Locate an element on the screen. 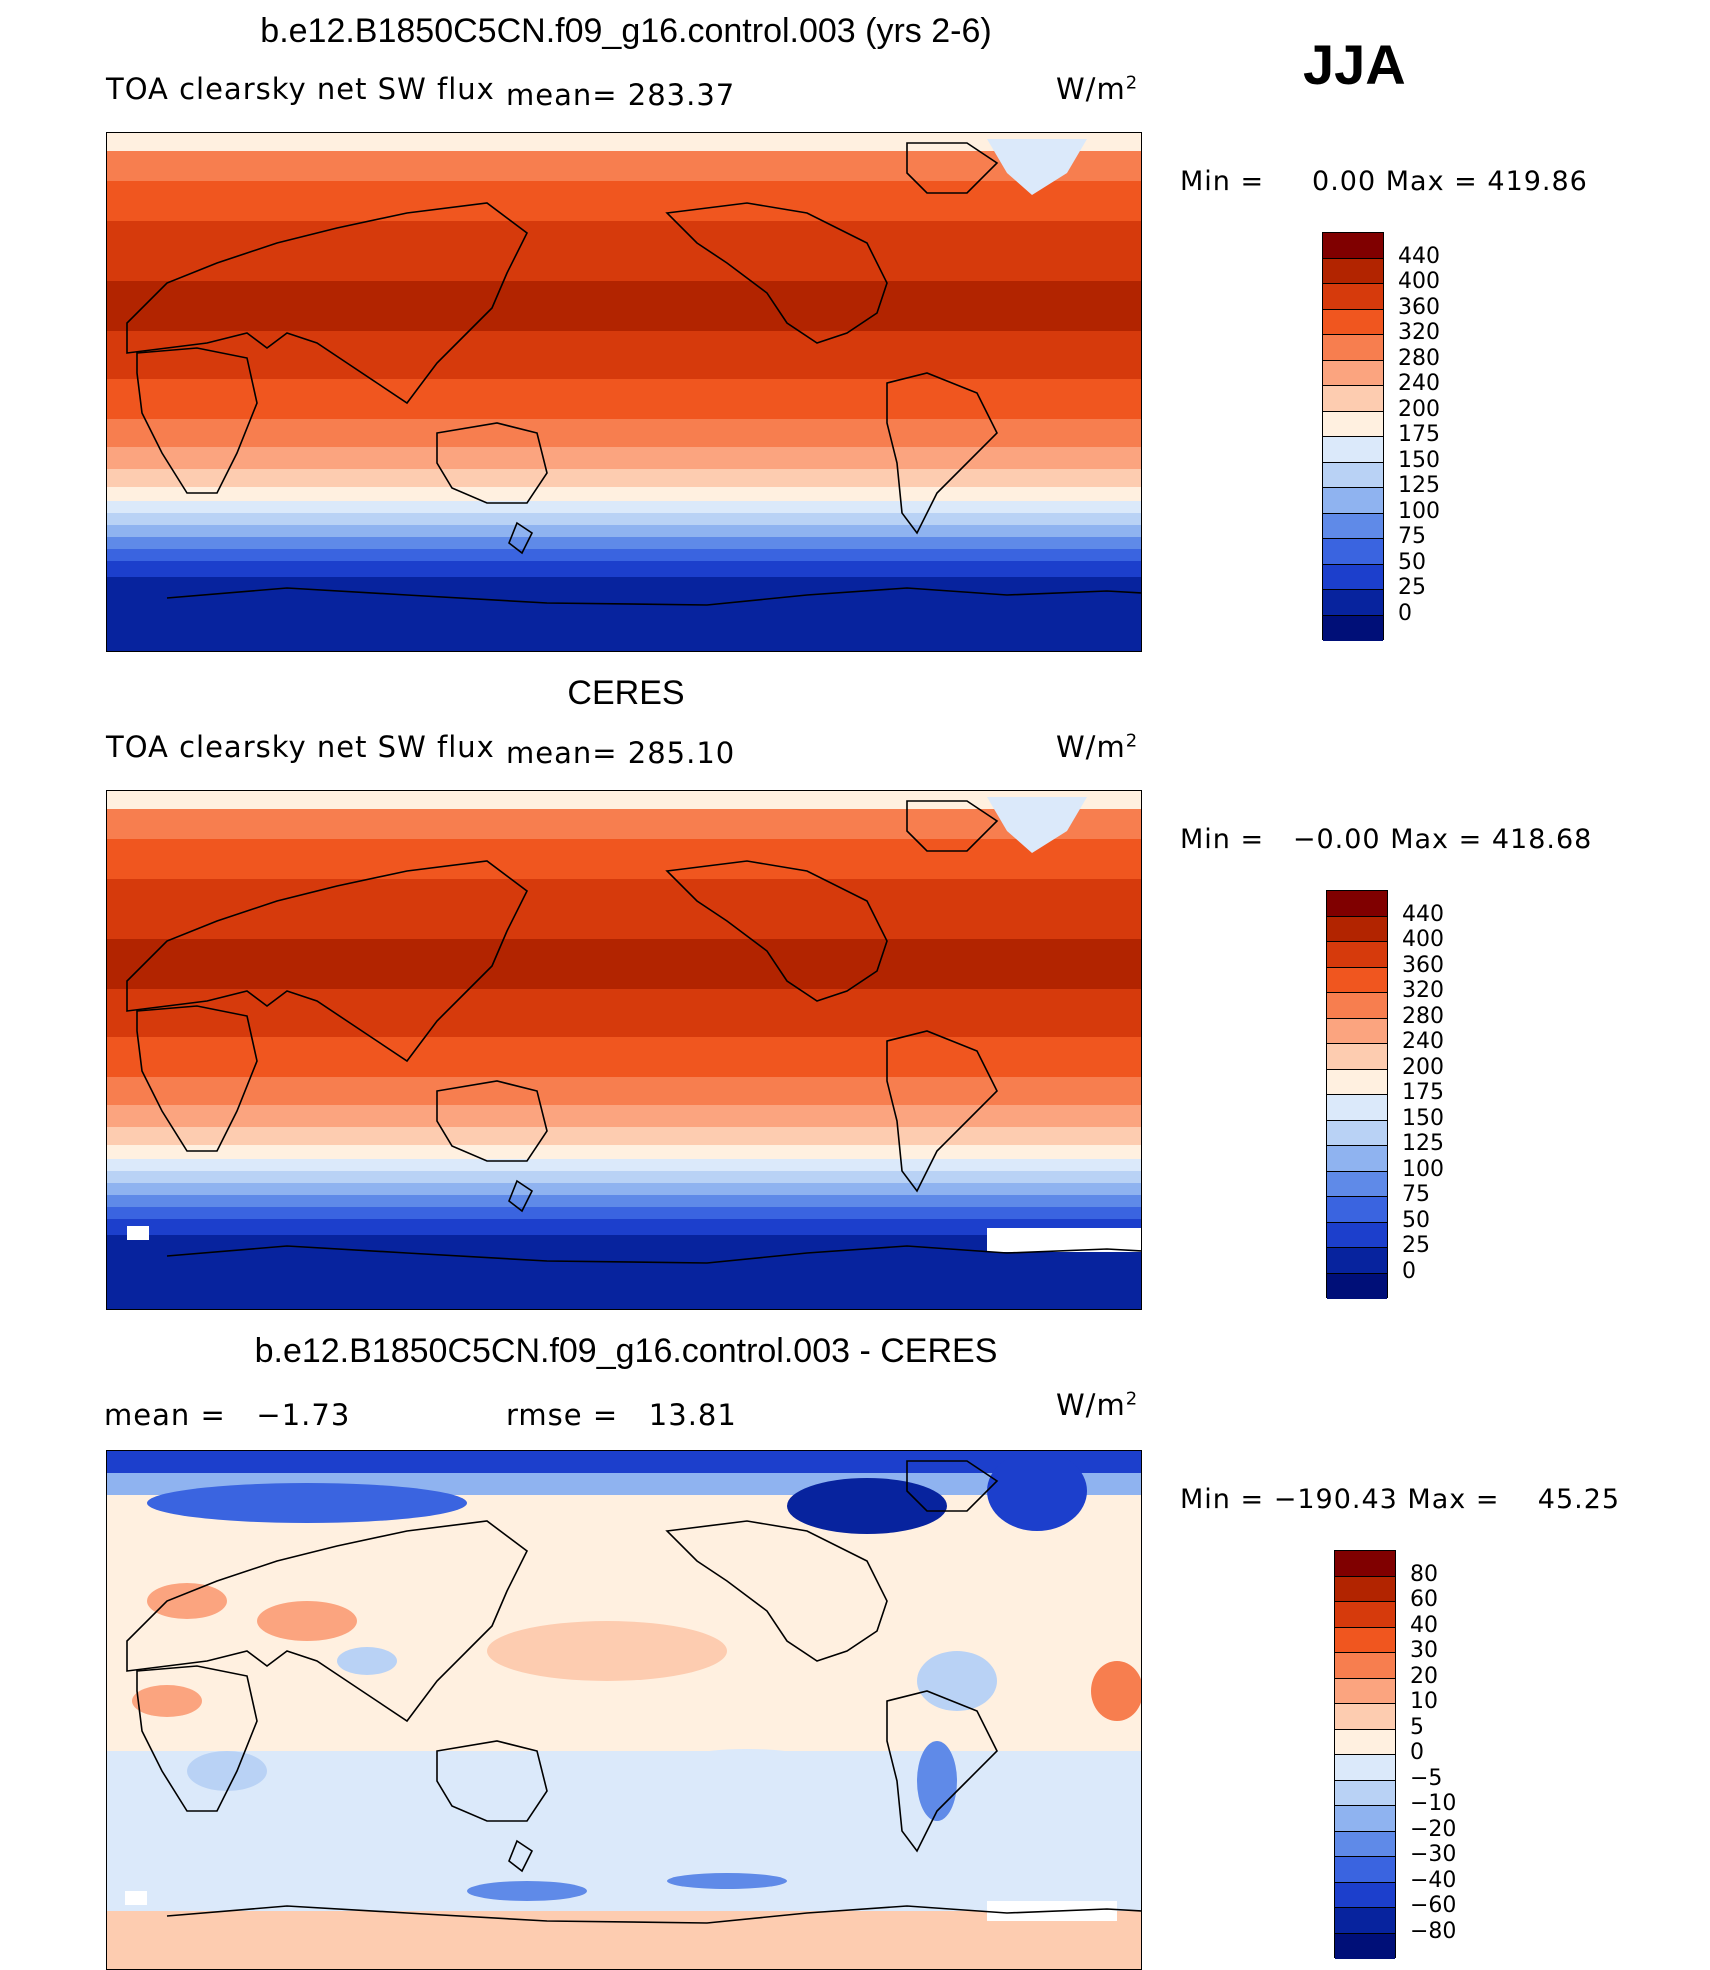 This screenshot has width=1710, height=1970. colorbar-tick-label: 150 is located at coordinates (1419, 460).